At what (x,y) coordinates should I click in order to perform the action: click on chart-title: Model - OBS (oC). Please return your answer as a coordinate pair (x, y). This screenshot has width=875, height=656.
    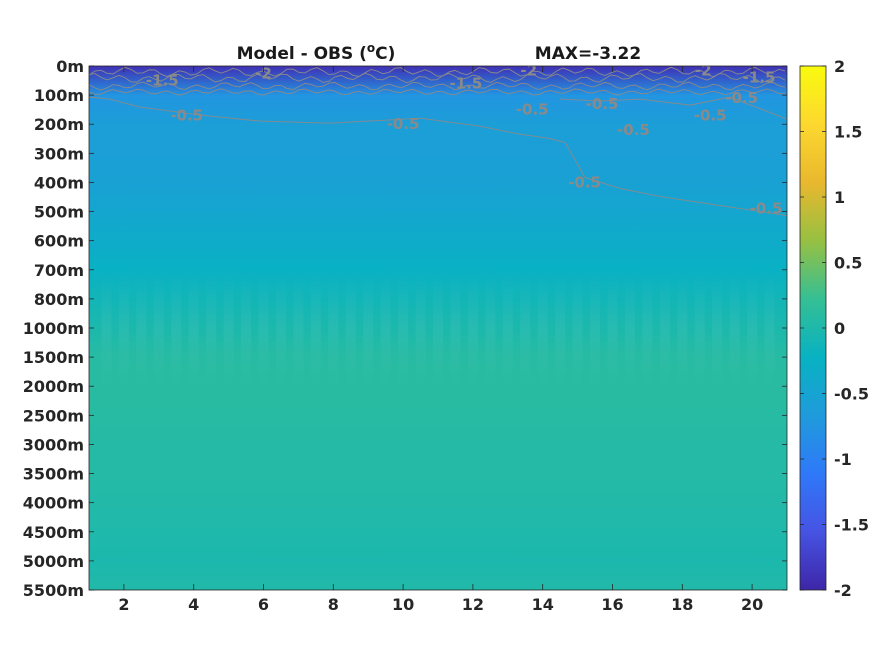
    Looking at the image, I should click on (316, 52).